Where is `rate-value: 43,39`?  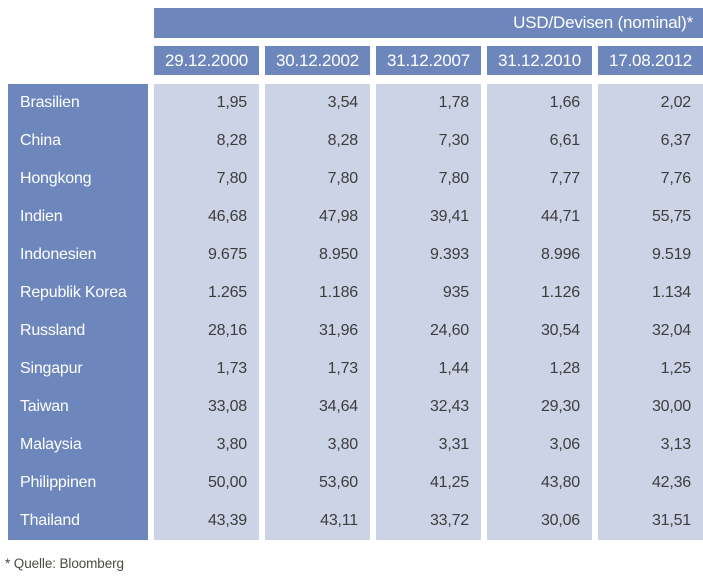
rate-value: 43,39 is located at coordinates (206, 521).